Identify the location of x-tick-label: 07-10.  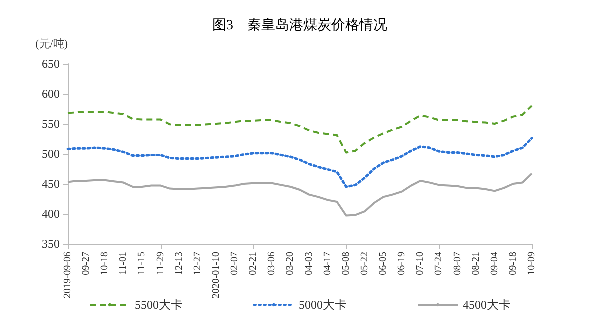
(420, 264).